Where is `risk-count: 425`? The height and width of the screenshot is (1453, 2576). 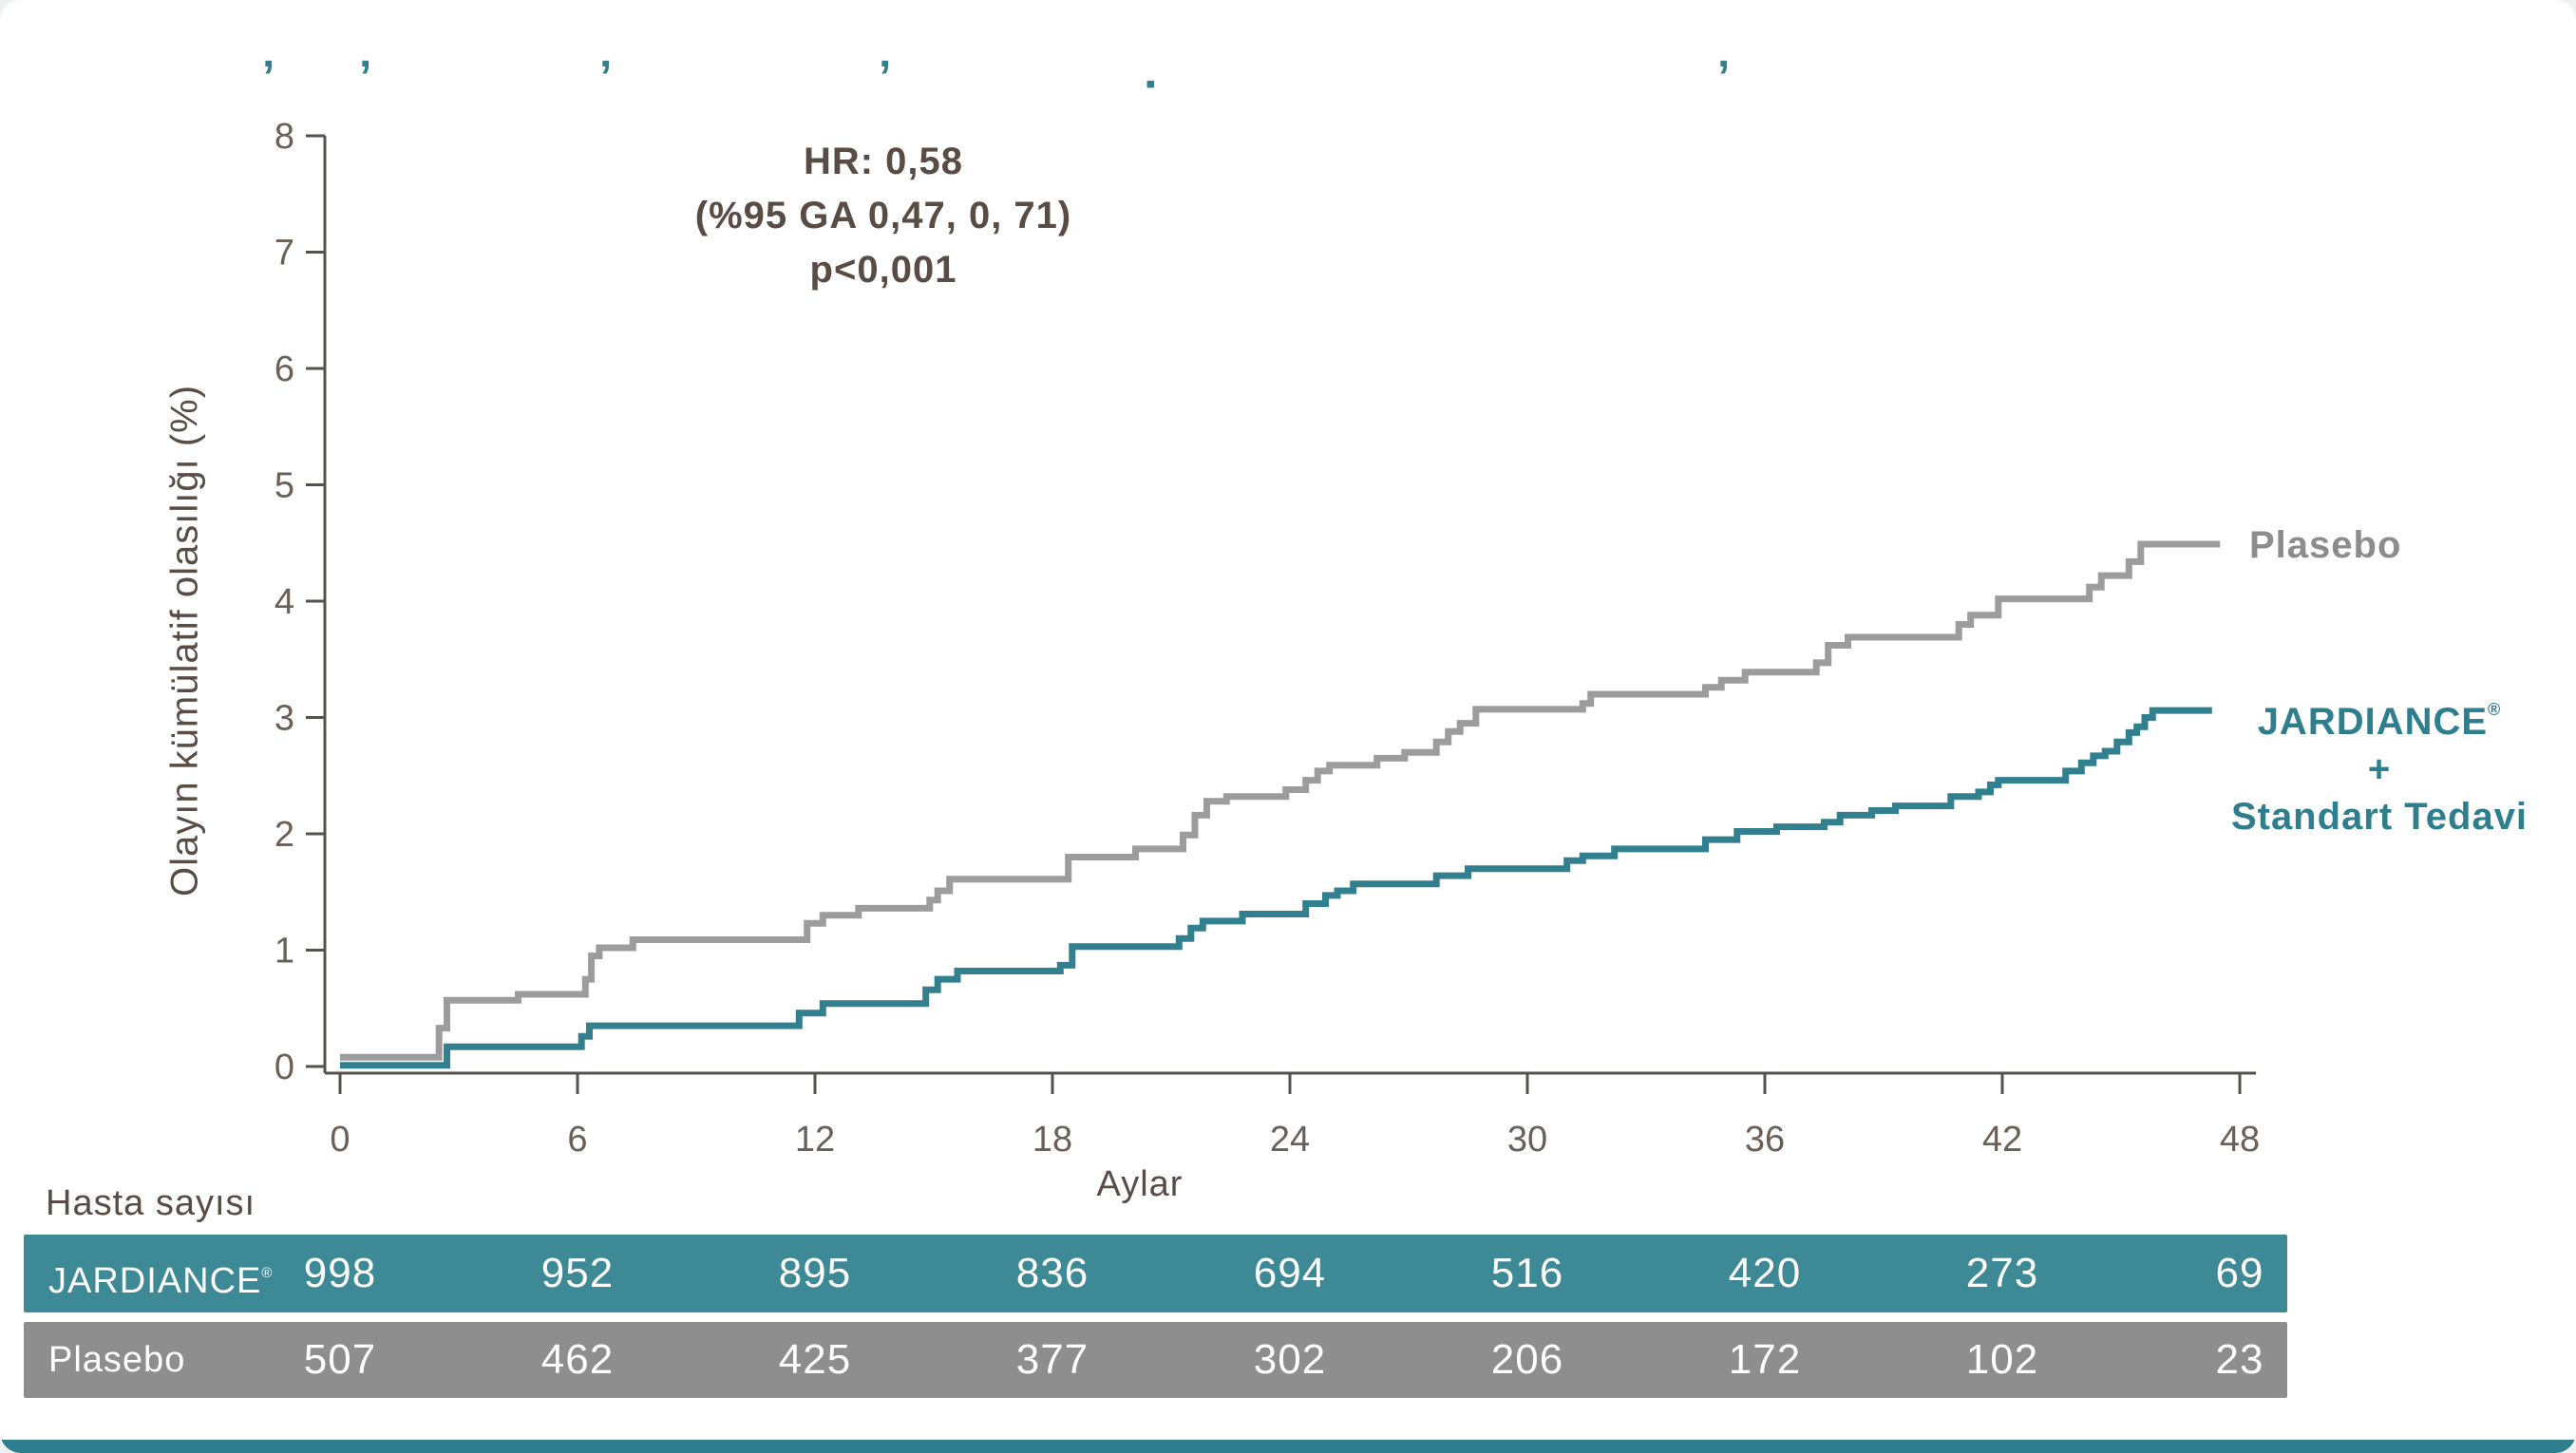 risk-count: 425 is located at coordinates (815, 1359).